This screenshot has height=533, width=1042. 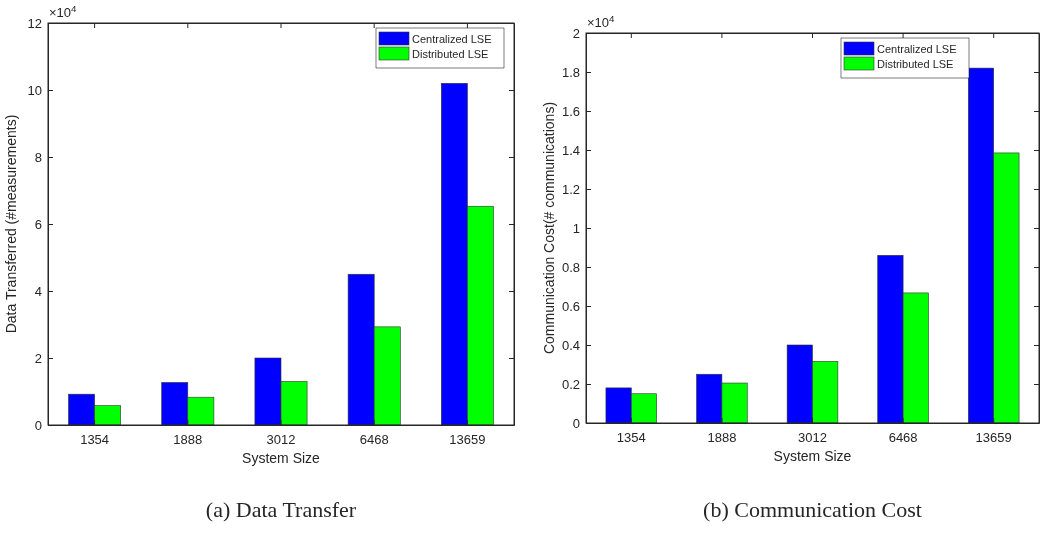 What do you see at coordinates (570, 267) in the screenshot?
I see `y-tick-label: 0.8` at bounding box center [570, 267].